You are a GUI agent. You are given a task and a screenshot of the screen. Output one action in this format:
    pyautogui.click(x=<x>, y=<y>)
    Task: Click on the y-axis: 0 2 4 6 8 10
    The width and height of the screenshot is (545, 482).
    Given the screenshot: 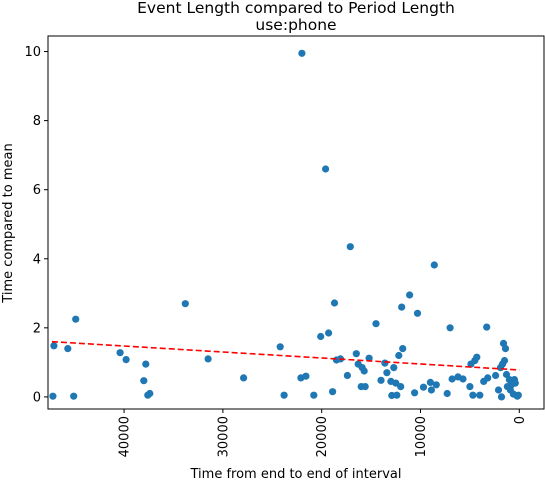 What is the action you would take?
    pyautogui.click(x=36, y=225)
    